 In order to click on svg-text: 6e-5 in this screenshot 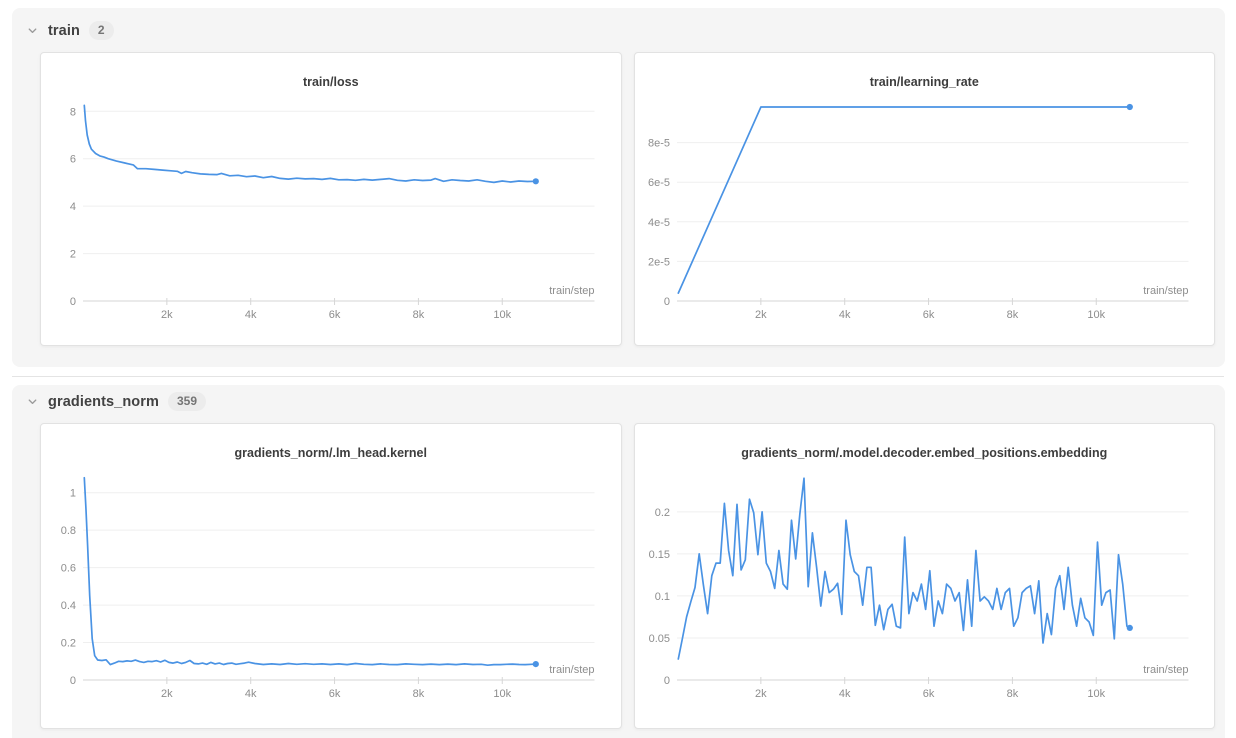, I will do `click(658, 183)`.